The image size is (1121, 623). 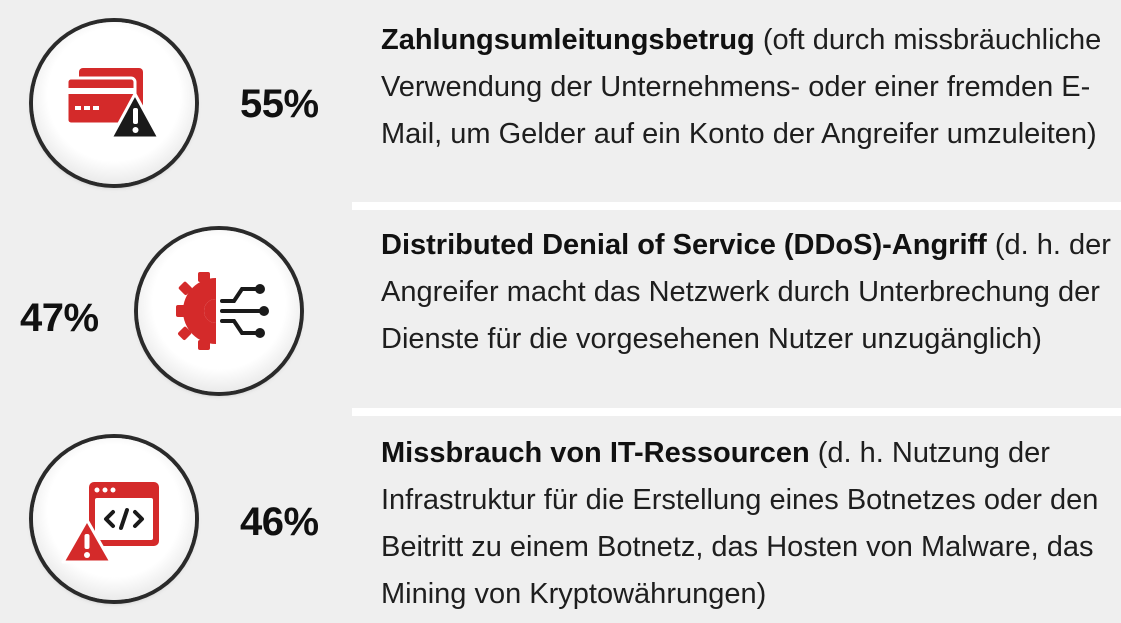 I want to click on gear-network-icon, so click(x=222, y=311).